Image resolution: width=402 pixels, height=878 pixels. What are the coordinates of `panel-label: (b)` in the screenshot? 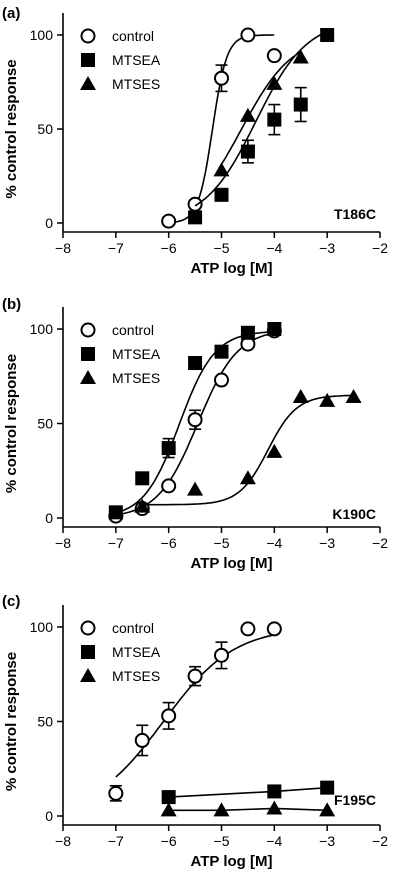 It's located at (11, 304).